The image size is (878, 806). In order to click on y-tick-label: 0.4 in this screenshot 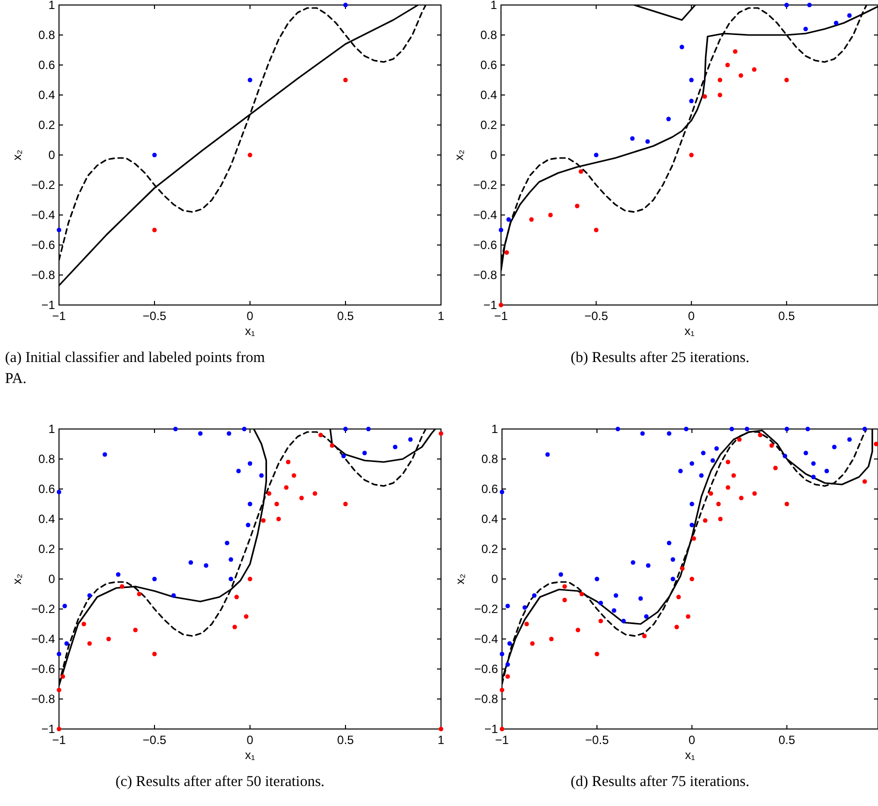, I will do `click(489, 95)`.